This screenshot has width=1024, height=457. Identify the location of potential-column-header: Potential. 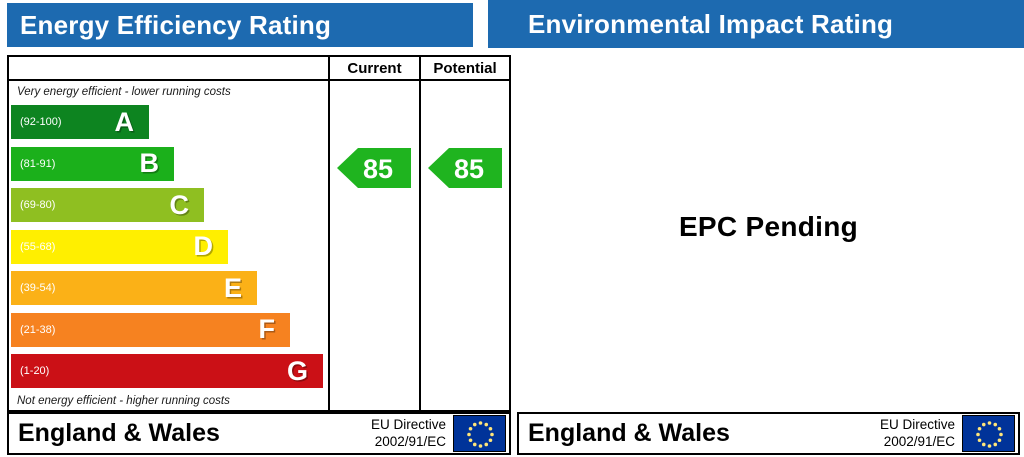
(465, 68).